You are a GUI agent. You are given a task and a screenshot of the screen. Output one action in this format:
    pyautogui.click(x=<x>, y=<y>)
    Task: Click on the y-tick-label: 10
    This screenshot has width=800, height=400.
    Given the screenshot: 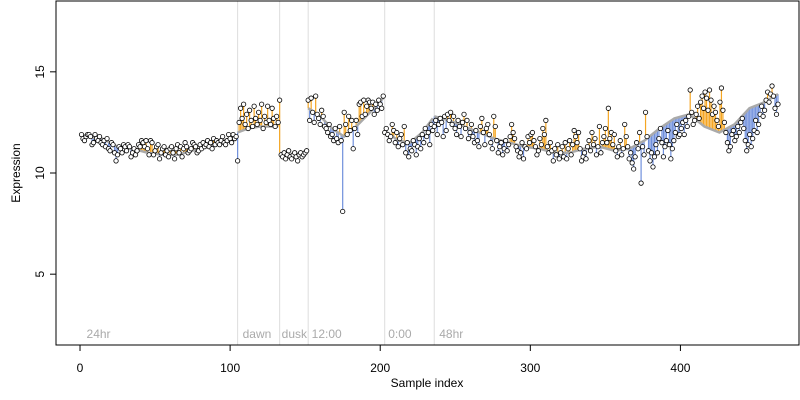 What is the action you would take?
    pyautogui.click(x=40, y=173)
    